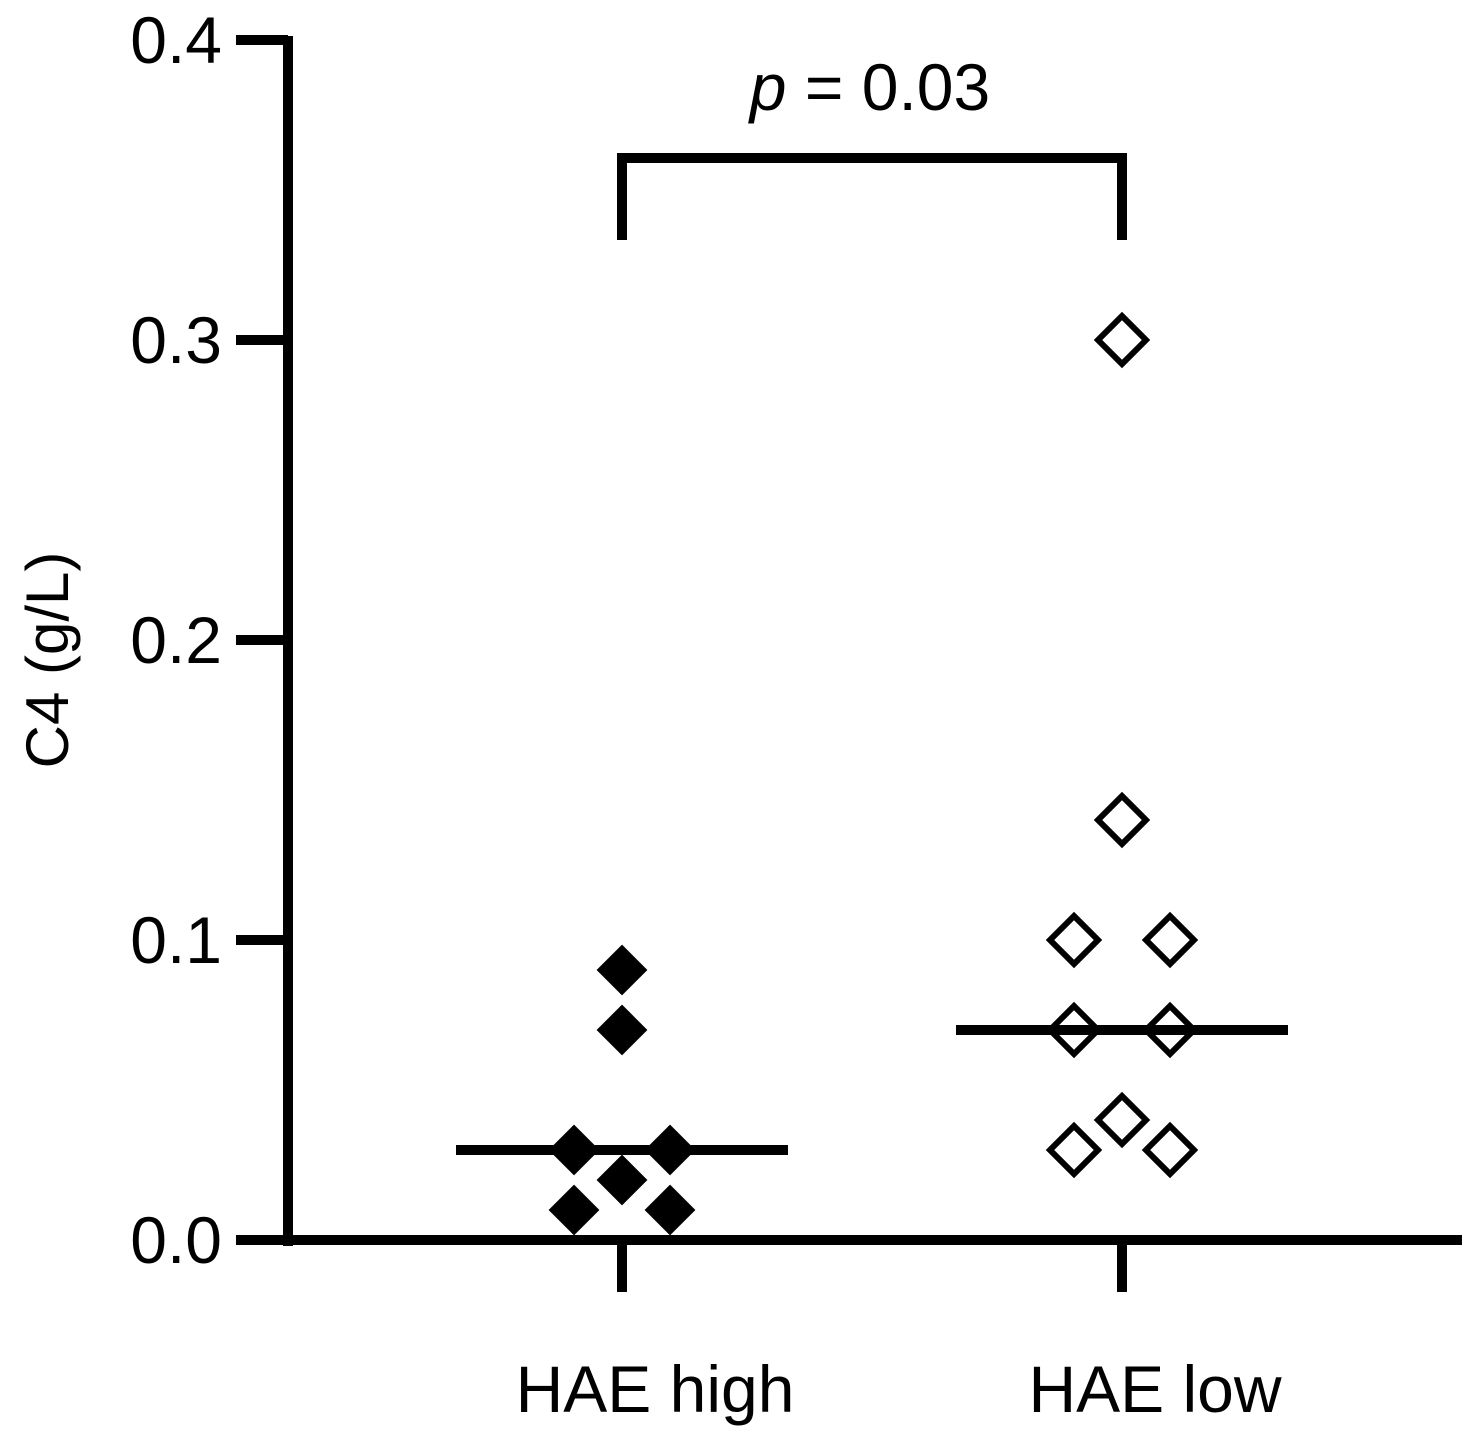 This screenshot has height=1442, width=1477. I want to click on p-value-annotation: p = 0.03, so click(869, 87).